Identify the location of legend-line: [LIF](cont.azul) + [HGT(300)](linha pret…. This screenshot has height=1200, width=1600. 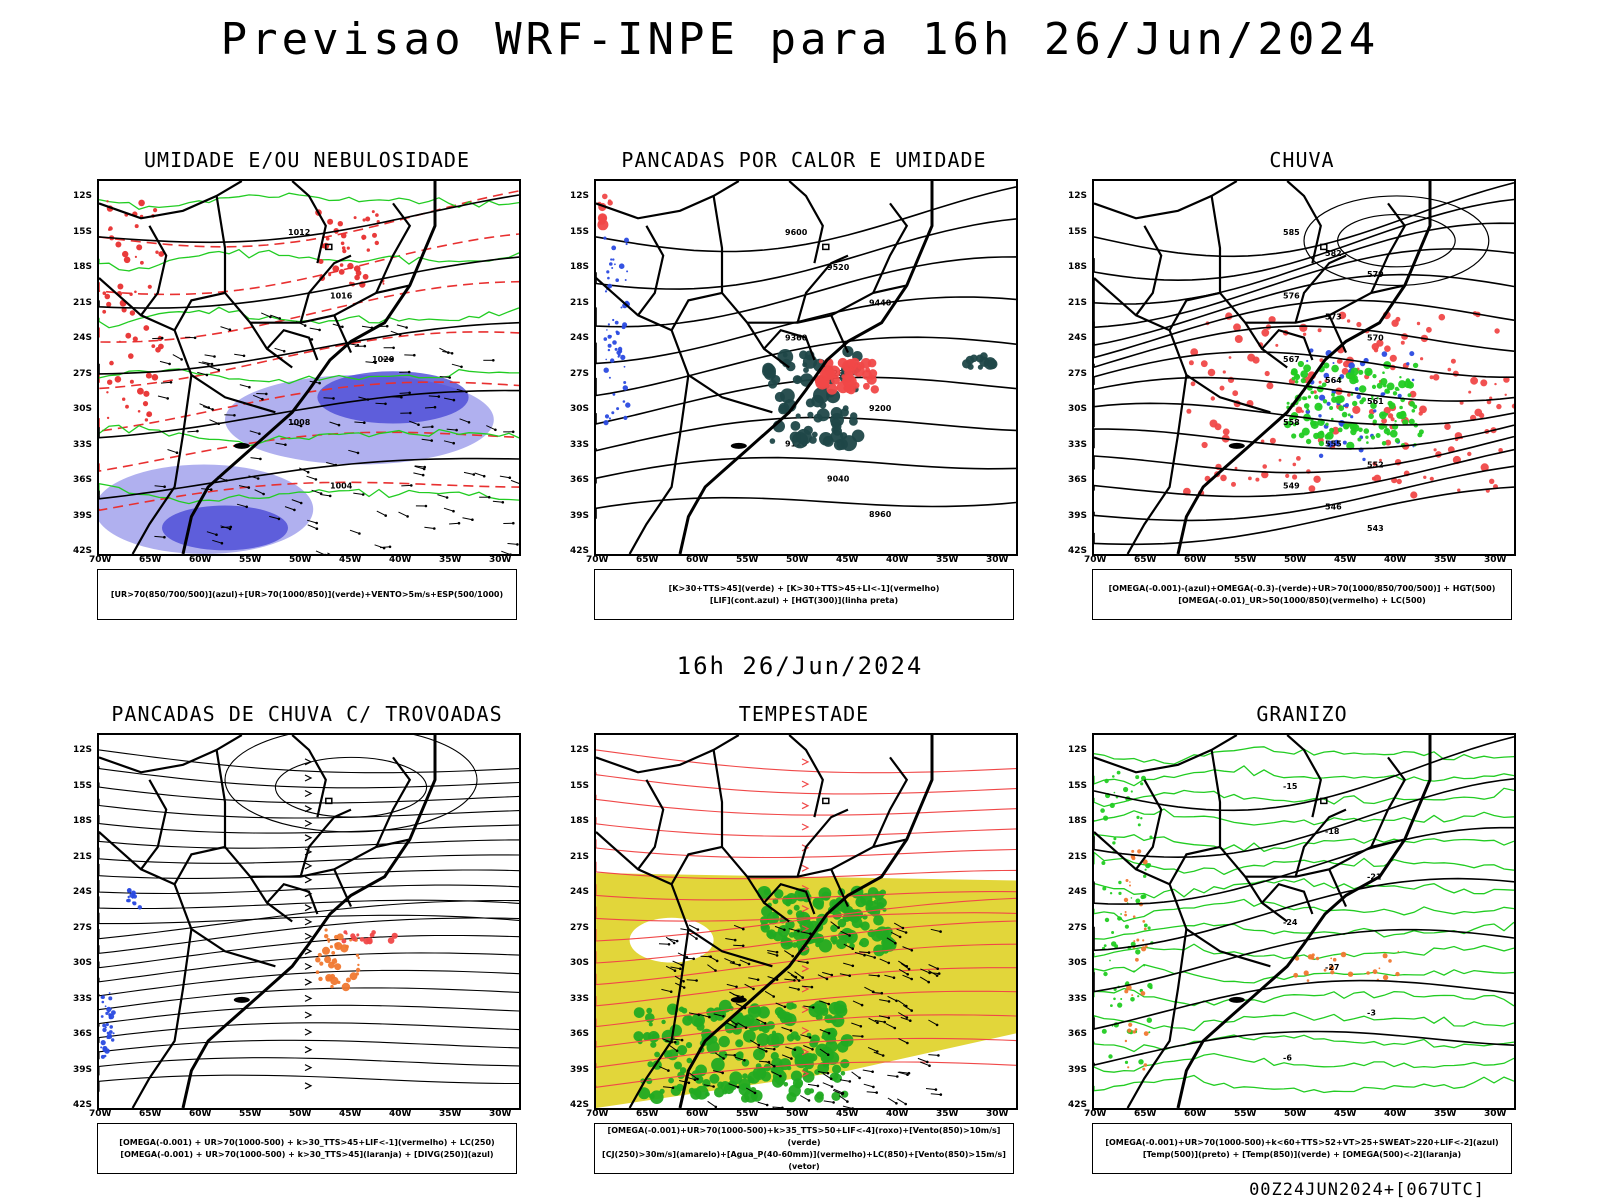
(804, 600).